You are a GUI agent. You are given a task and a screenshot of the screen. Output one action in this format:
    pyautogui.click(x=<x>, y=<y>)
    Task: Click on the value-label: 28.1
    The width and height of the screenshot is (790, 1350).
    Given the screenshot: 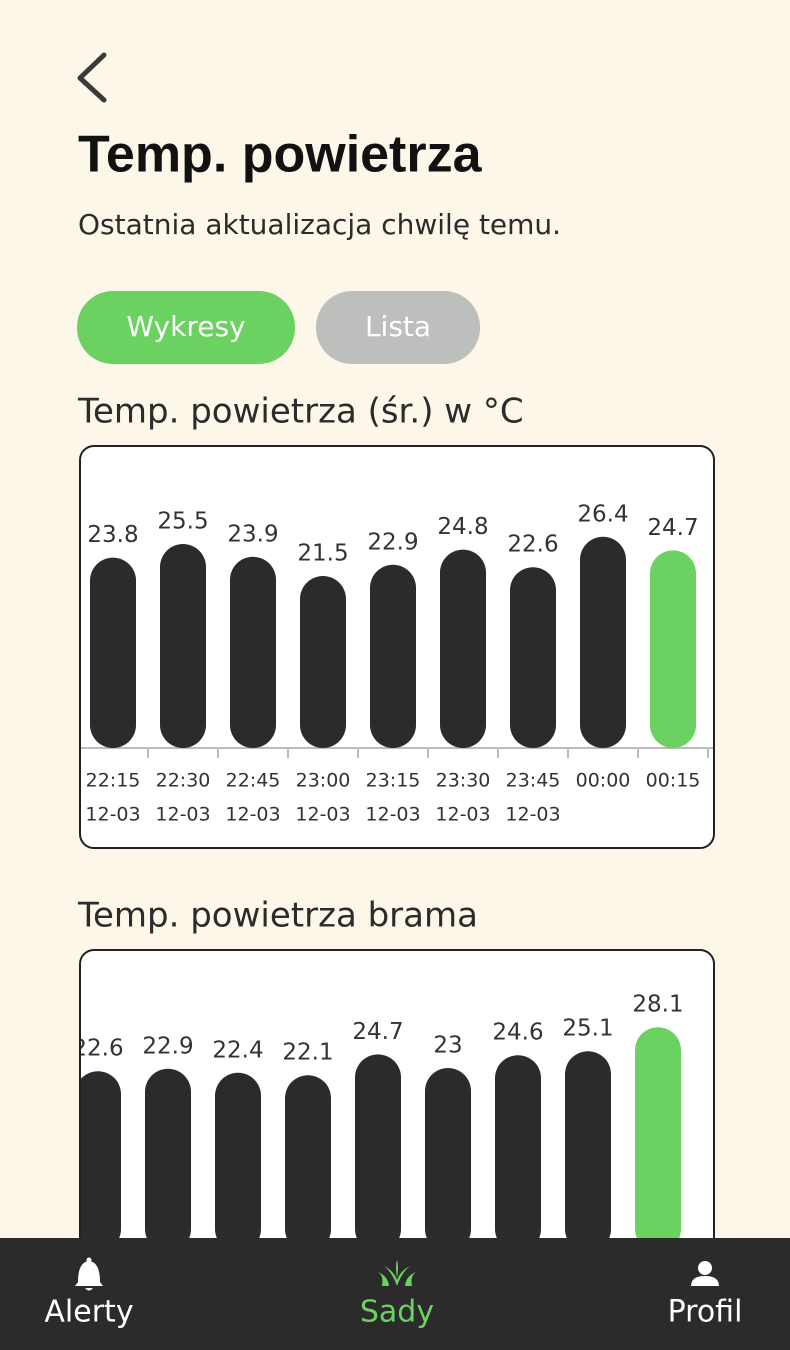 What is the action you would take?
    pyautogui.click(x=657, y=1005)
    